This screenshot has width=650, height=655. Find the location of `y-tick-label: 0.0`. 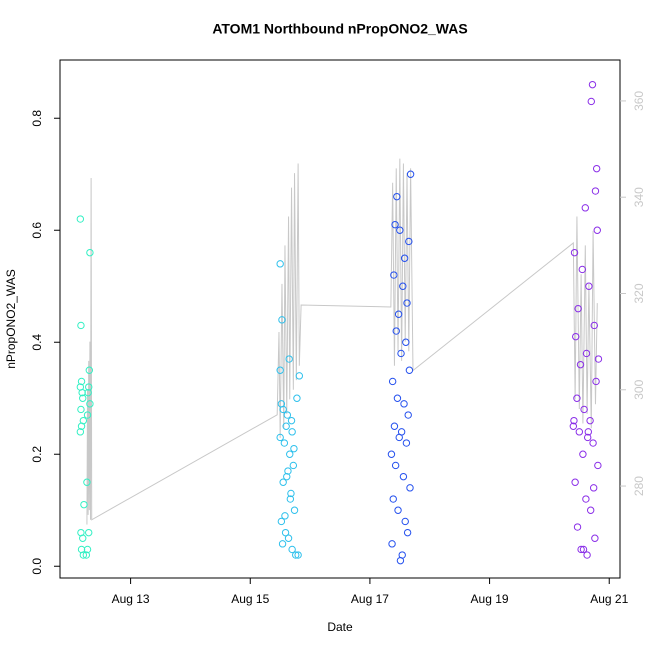

y-tick-label: 0.0 is located at coordinates (37, 566).